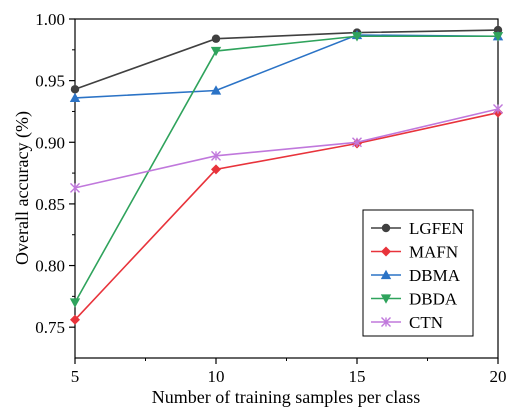 Image resolution: width=512 pixels, height=412 pixels. What do you see at coordinates (286, 397) in the screenshot?
I see `x-axis-label: Number of training samples per class` at bounding box center [286, 397].